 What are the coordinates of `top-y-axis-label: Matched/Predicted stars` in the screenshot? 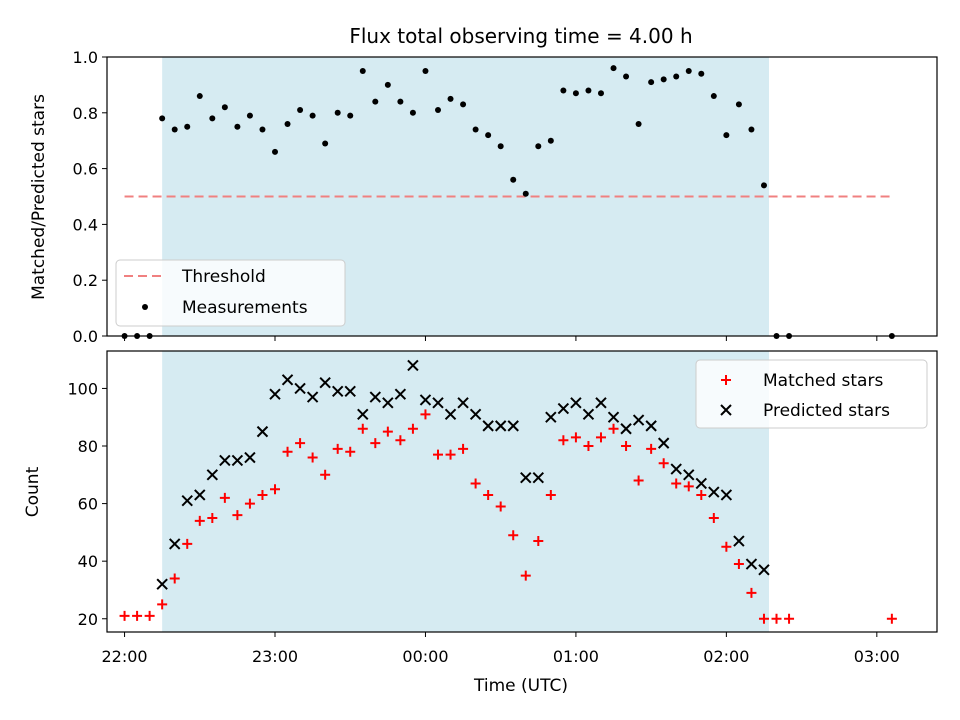 It's located at (39, 197).